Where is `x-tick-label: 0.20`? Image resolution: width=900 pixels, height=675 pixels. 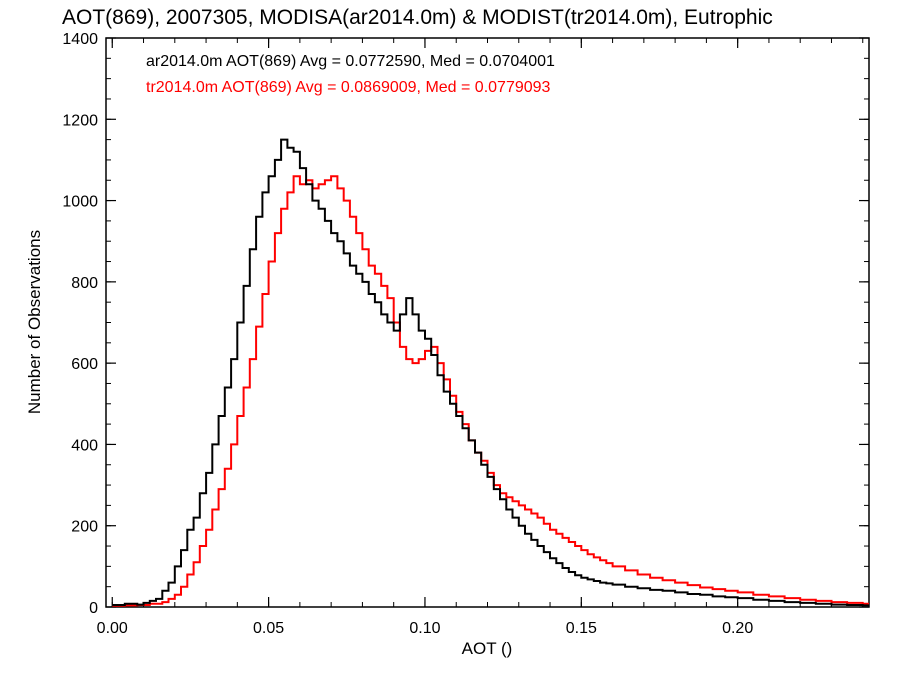
x-tick-label: 0.20 is located at coordinates (737, 628).